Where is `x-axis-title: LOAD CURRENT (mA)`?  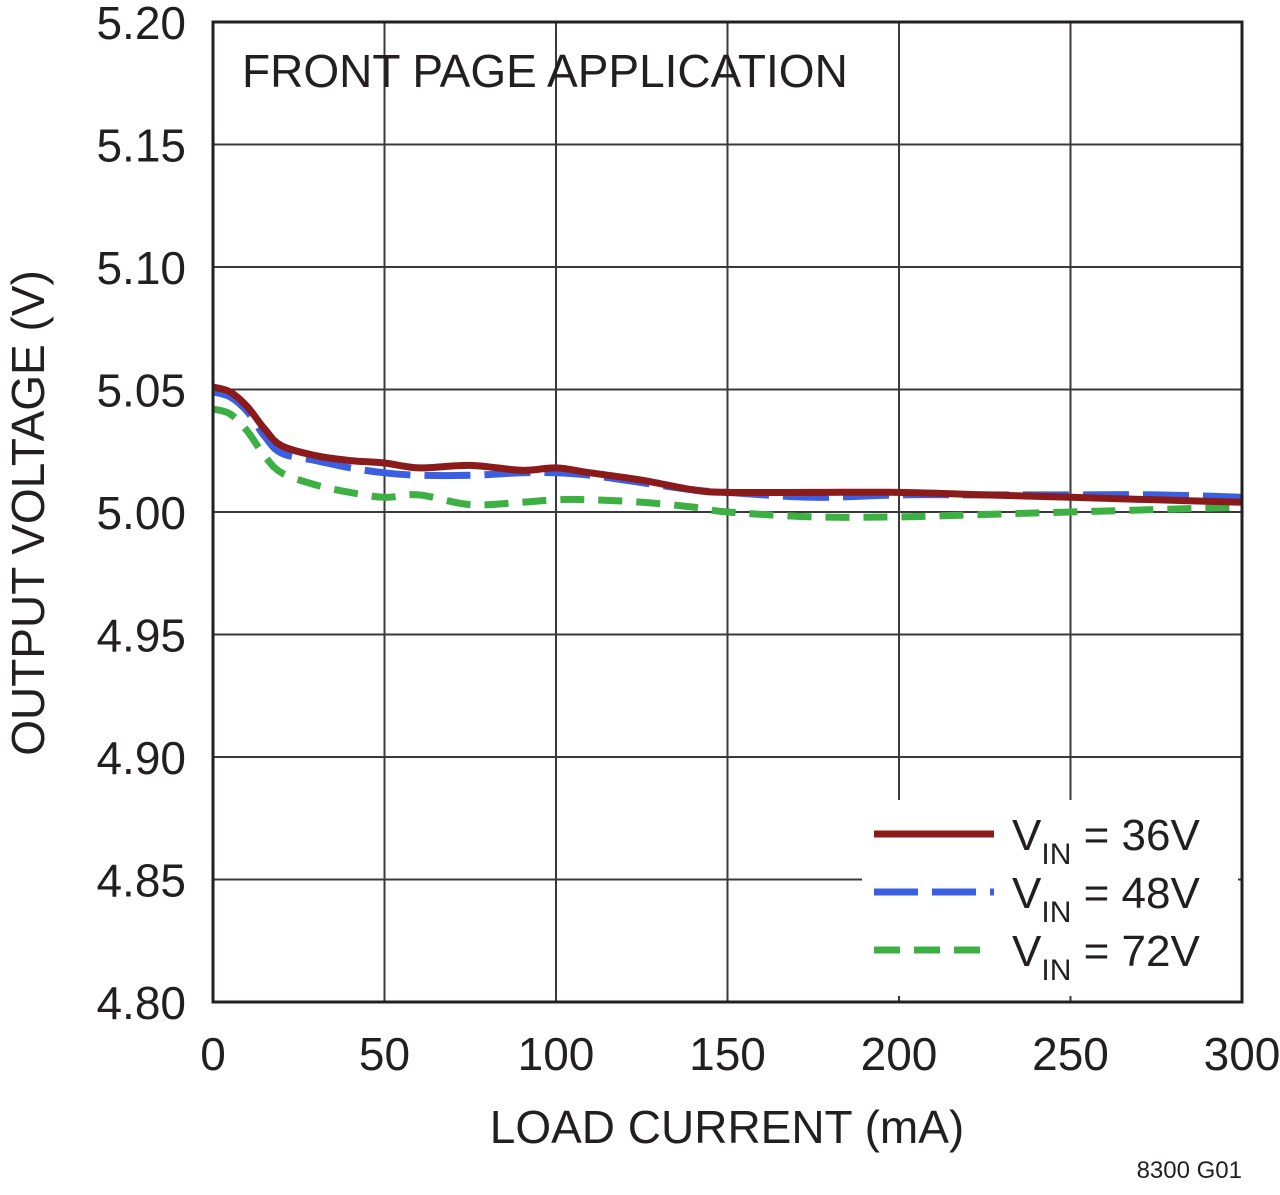 x-axis-title: LOAD CURRENT (mA) is located at coordinates (727, 1127).